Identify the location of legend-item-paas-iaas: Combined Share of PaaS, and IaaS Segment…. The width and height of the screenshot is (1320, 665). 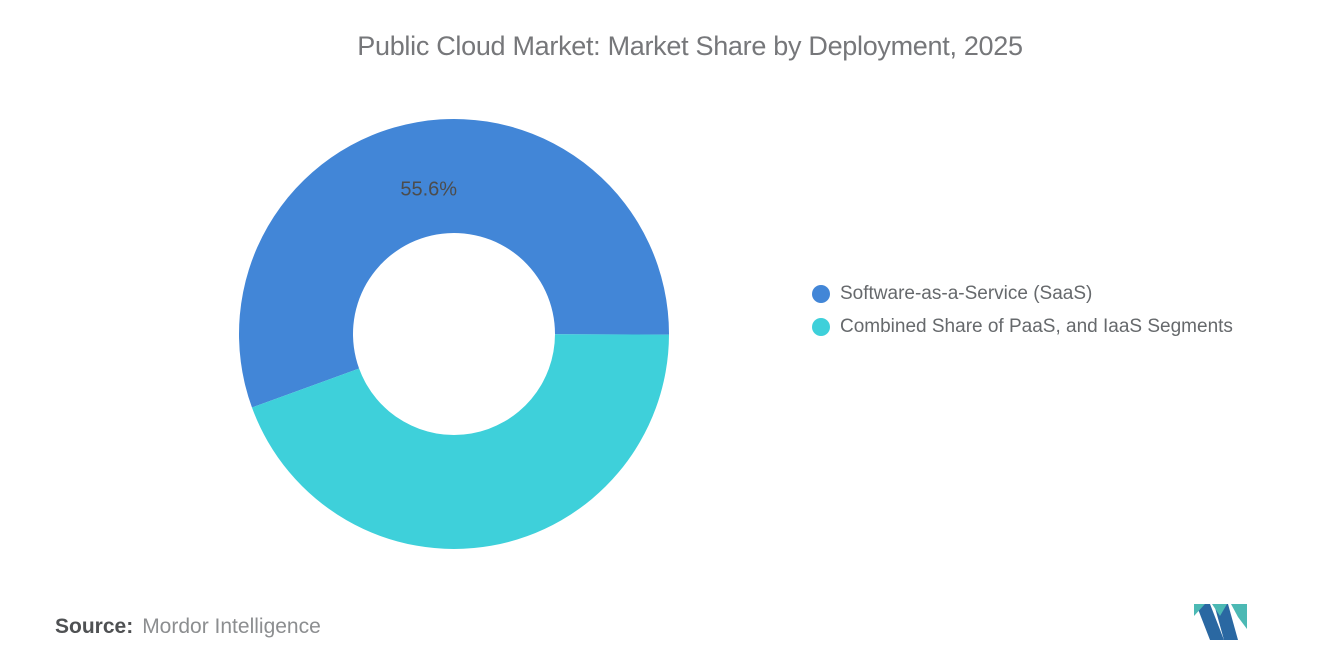
(1022, 326).